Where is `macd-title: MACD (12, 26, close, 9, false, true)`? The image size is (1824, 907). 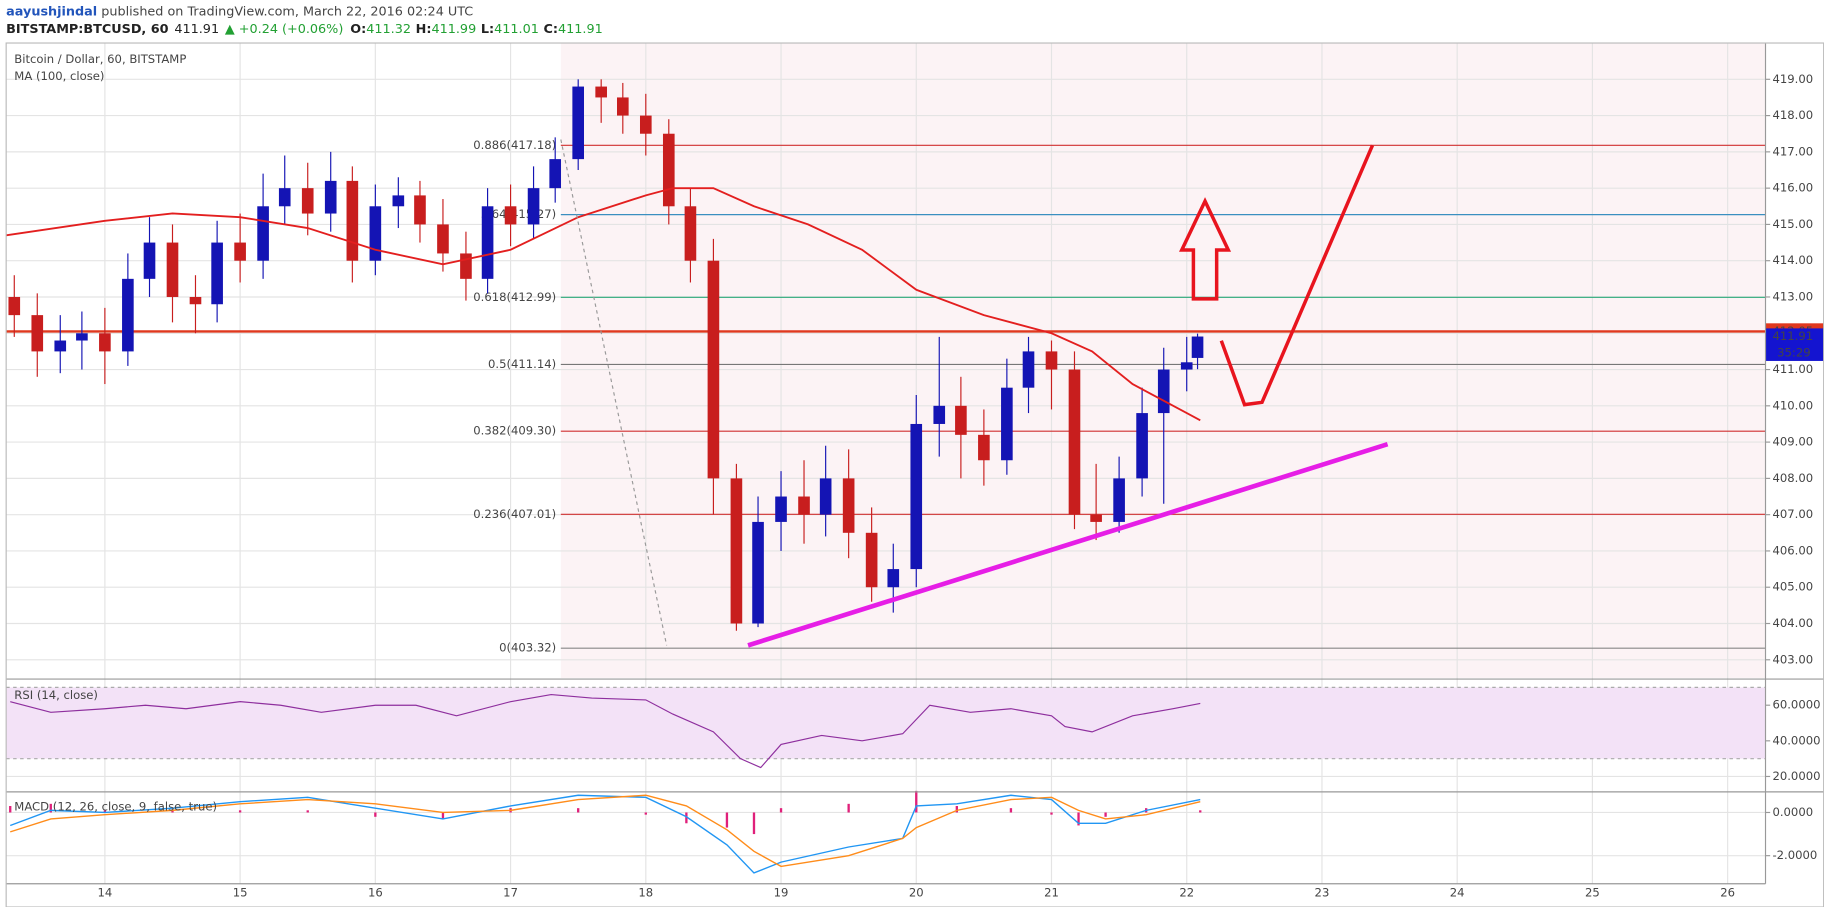 macd-title: MACD (12, 26, close, 9, false, true) is located at coordinates (115, 806).